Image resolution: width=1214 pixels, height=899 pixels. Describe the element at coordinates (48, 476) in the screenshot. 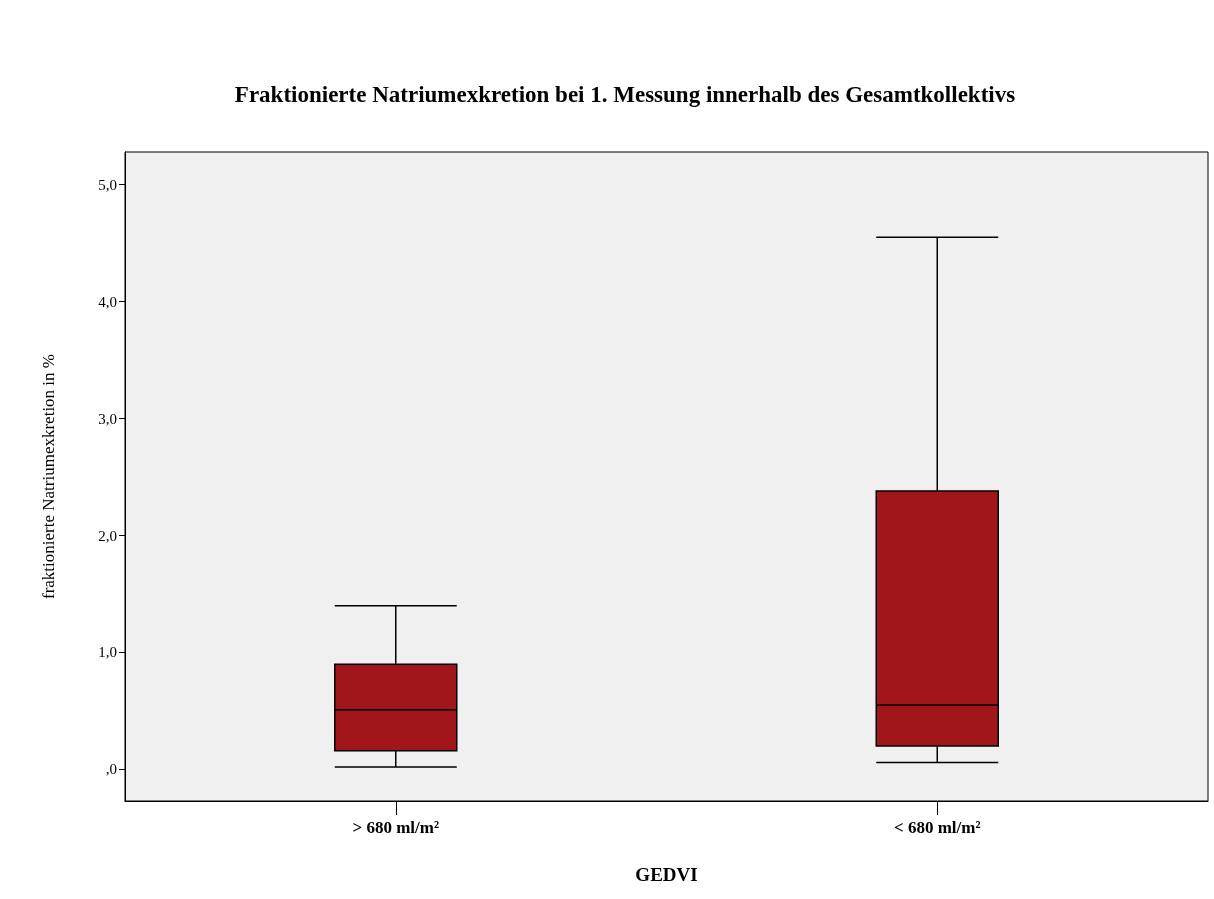

I see `y-axis-title: fraktionierte Natriumexkretion in %` at that location.